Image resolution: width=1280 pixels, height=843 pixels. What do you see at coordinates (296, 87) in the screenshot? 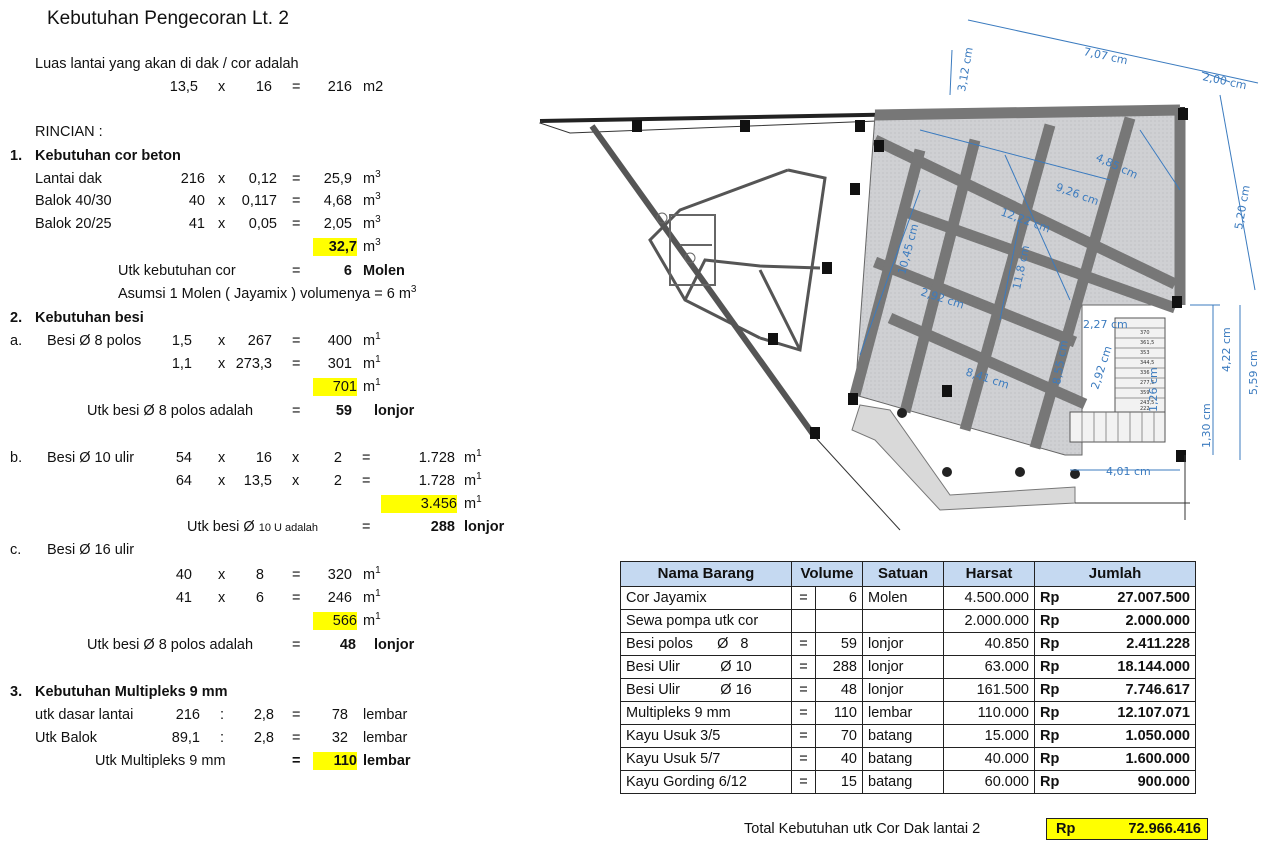
I see `luas-eq: =` at bounding box center [296, 87].